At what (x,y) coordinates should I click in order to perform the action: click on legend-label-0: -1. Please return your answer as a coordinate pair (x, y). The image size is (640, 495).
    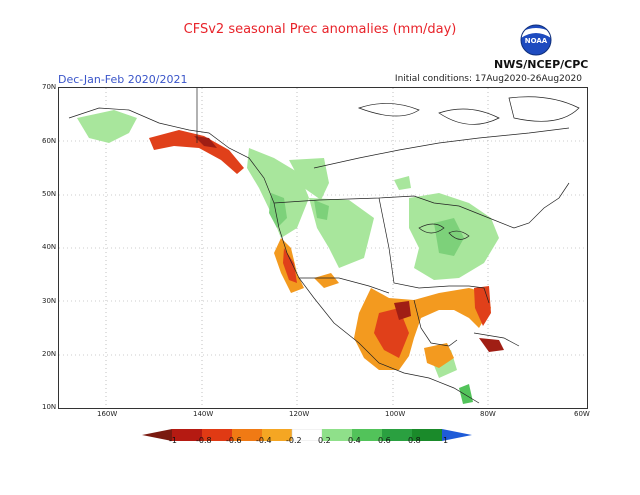
    Looking at the image, I should click on (173, 440).